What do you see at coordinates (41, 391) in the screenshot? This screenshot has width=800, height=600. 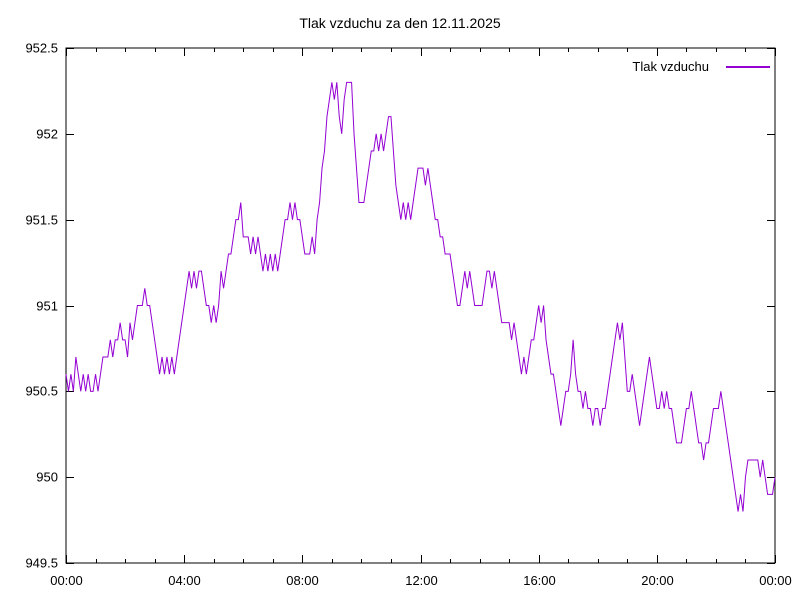 I see `y-tick-label: 950.5` at bounding box center [41, 391].